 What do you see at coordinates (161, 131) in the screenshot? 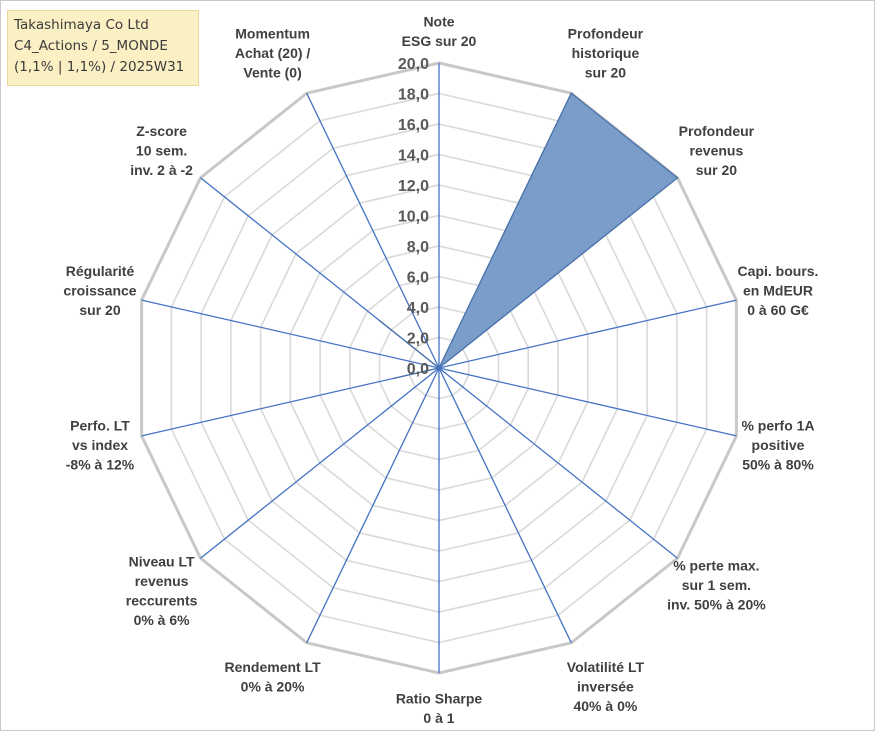
I see `axis-label-line: Z-score` at bounding box center [161, 131].